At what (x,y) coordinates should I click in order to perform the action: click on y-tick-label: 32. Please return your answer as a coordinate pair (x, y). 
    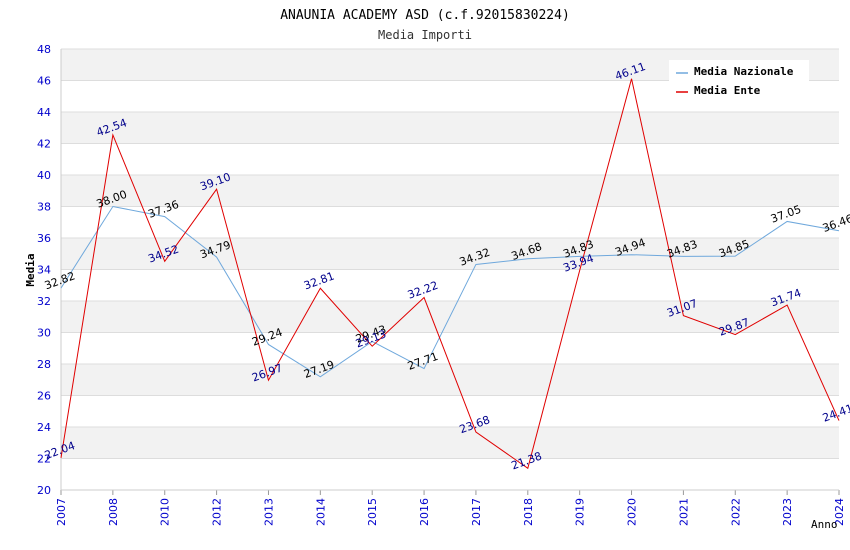
    Looking at the image, I should click on (44, 301).